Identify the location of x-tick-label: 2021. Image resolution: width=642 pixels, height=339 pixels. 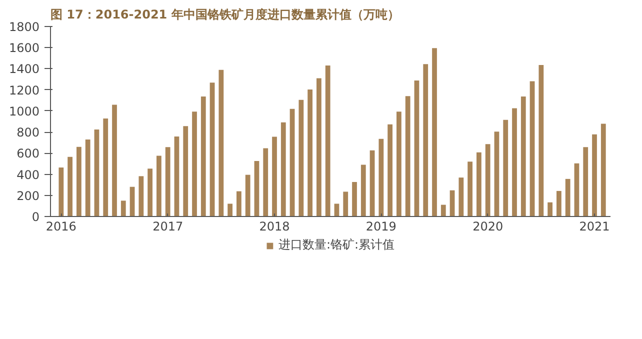
(594, 227).